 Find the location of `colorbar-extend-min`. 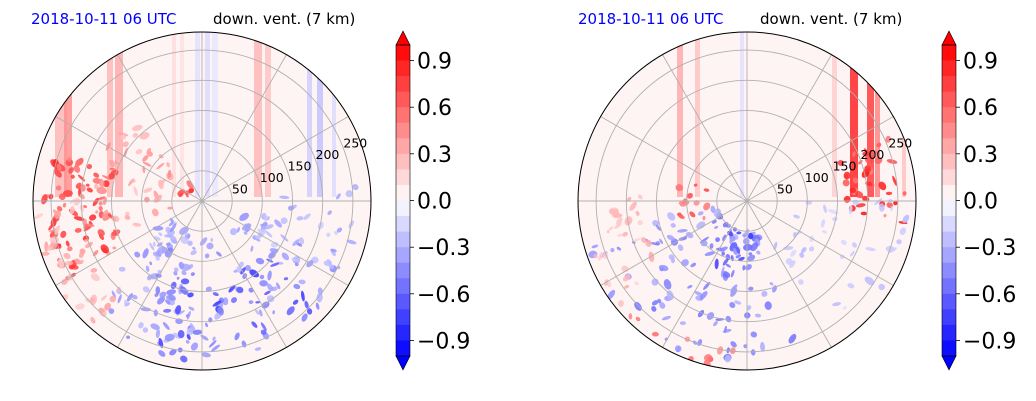

colorbar-extend-min is located at coordinates (949, 363).